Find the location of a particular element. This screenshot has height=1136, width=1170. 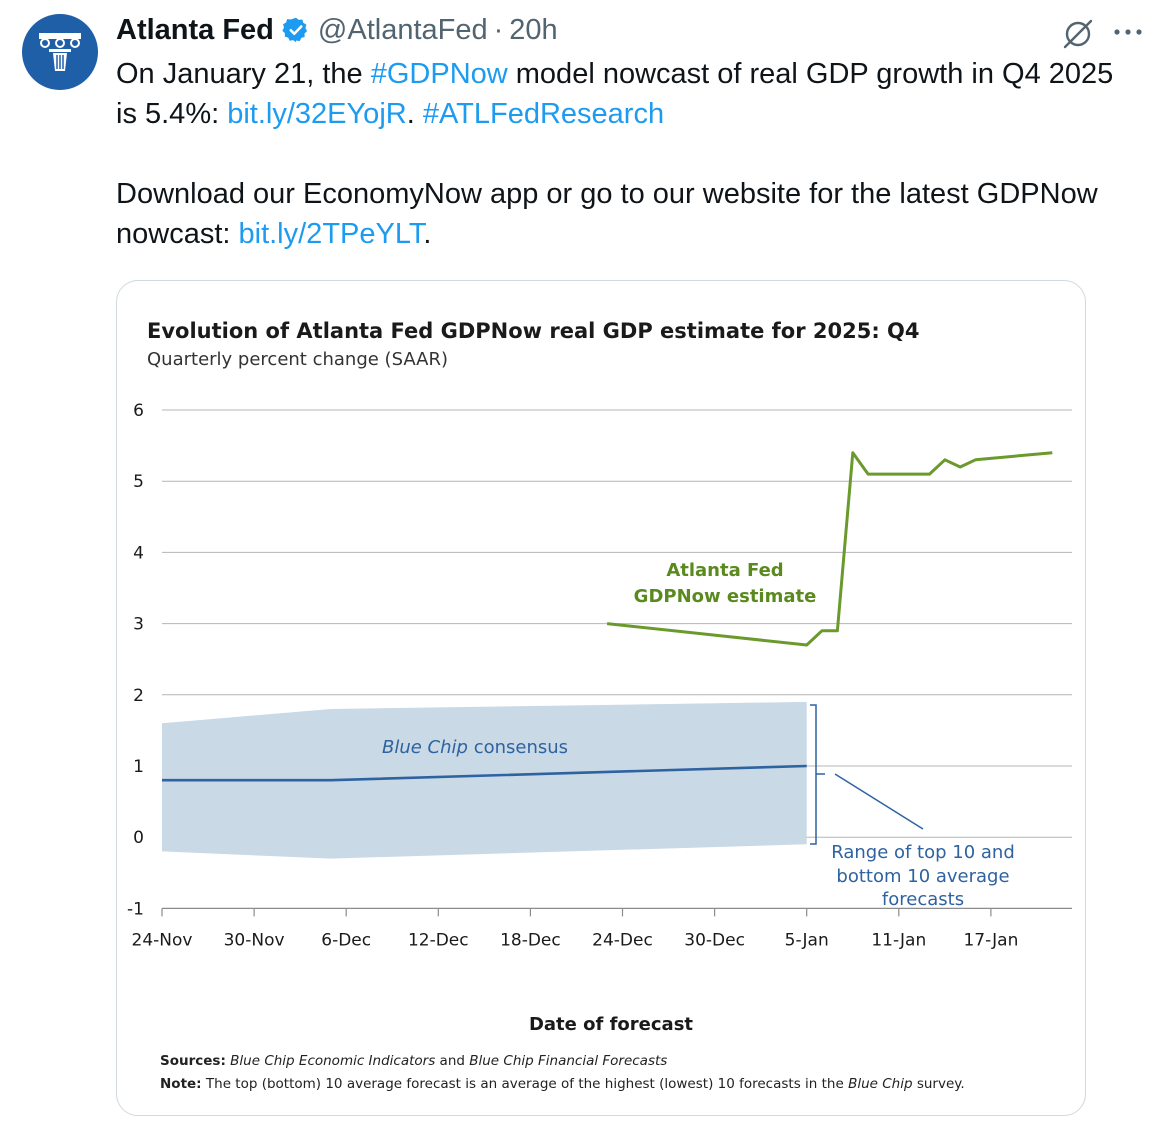

gdpnow-annotation-line1: Atlanta Fed is located at coordinates (724, 570).